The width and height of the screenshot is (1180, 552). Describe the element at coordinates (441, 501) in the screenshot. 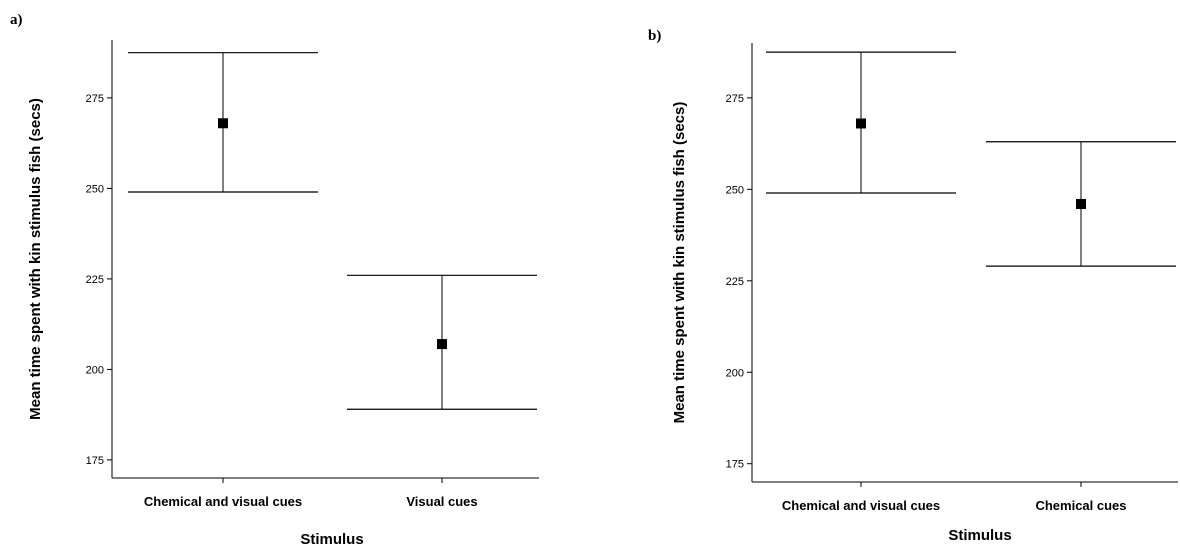

I see `panel-a-category-label: Visual cues` at that location.